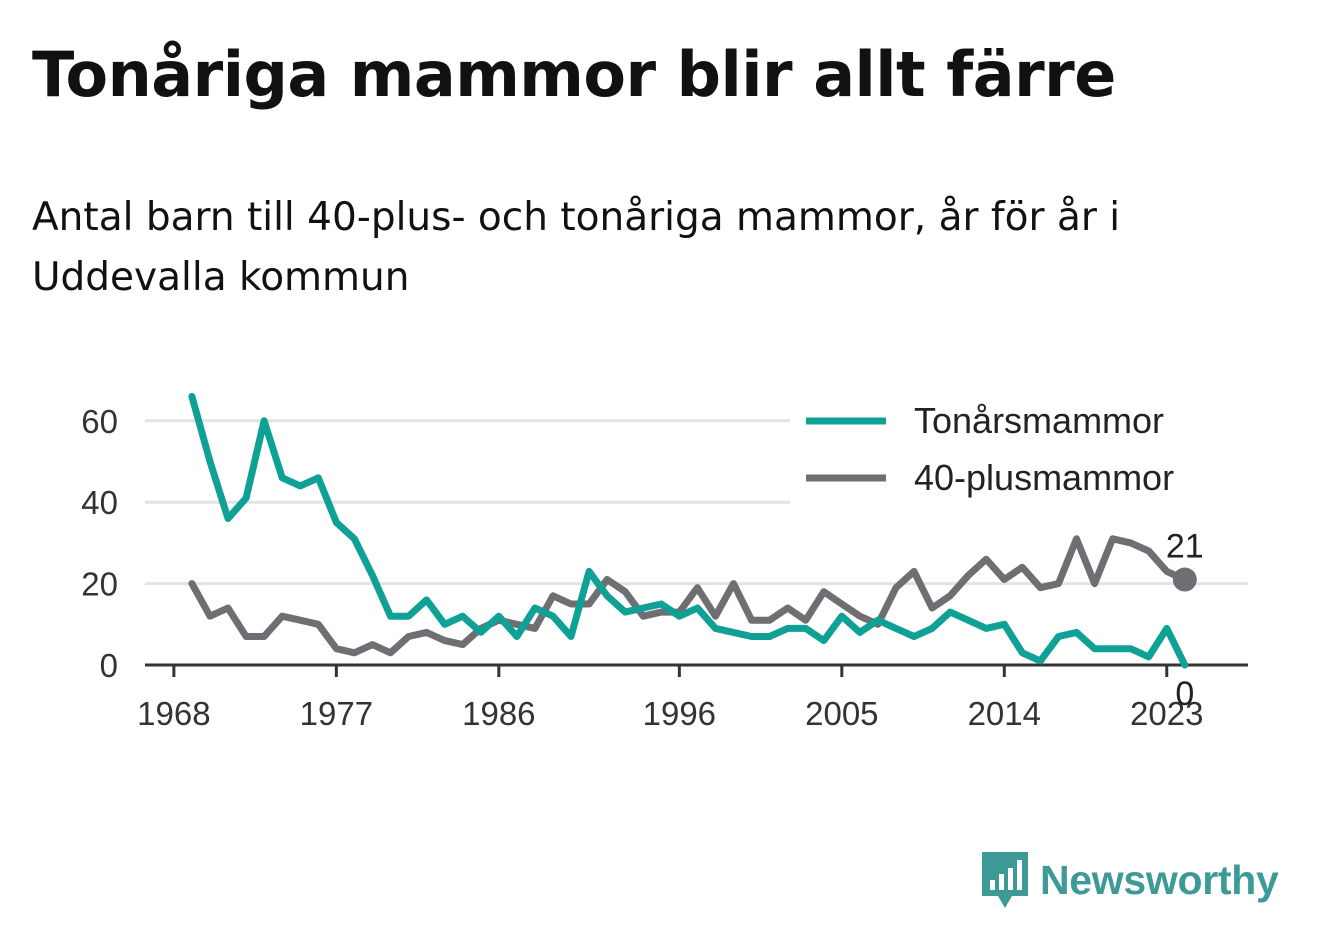 Image resolution: width=1322 pixels, height=939 pixels. I want to click on x-tick-label: 2005, so click(841, 713).